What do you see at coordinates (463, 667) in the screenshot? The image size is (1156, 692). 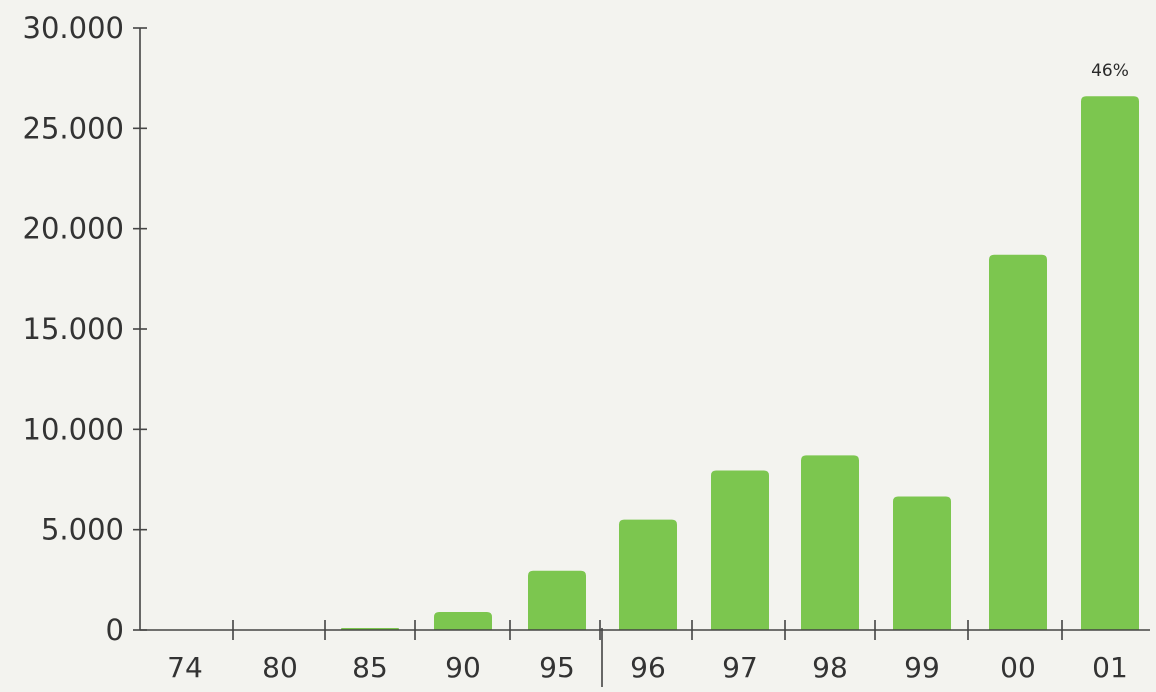 I see `x-tick-label: 90` at bounding box center [463, 667].